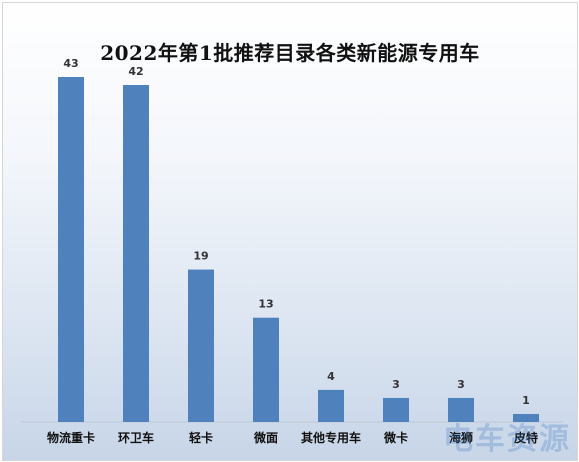 This screenshot has width=579, height=462. I want to click on data-label-6: 3, so click(461, 384).